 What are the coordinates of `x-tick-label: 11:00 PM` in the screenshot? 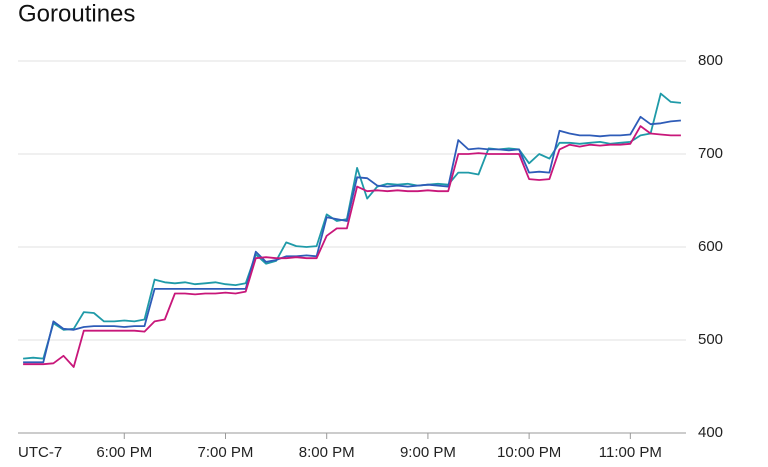 It's located at (630, 452).